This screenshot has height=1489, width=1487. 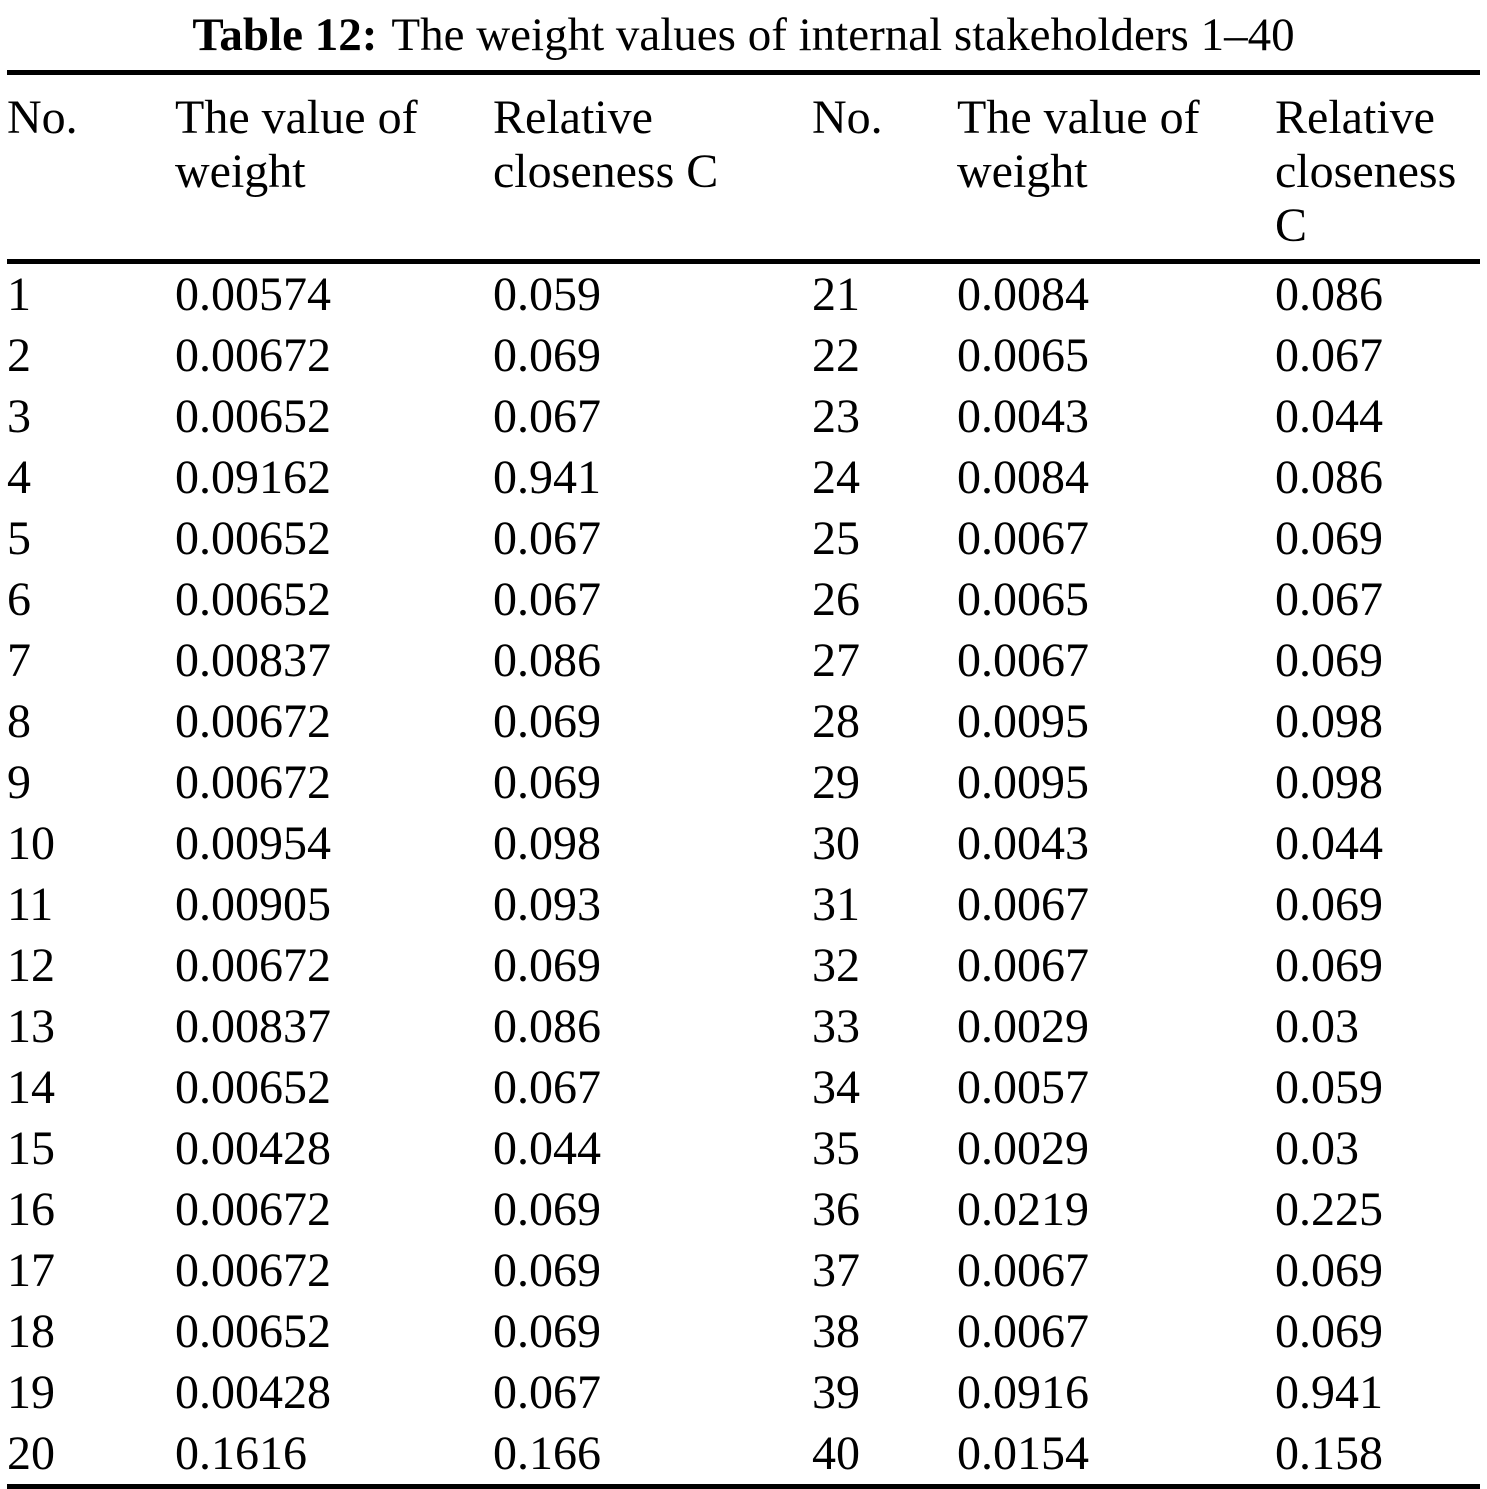 I want to click on row-number-cell: 30, so click(x=836, y=843).